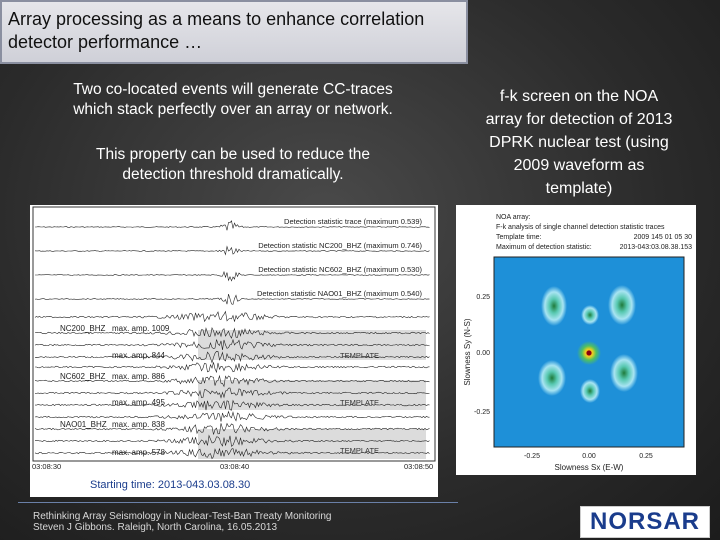 Image resolution: width=720 pixels, height=540 pixels. I want to click on fk-peak-marker, so click(589, 353).